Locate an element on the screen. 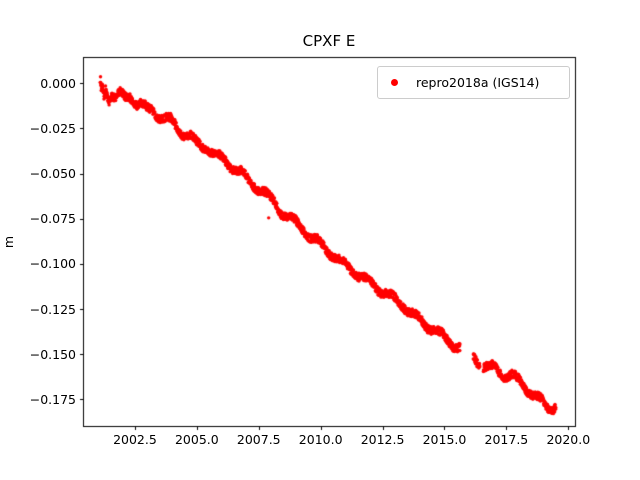 The height and width of the screenshot is (480, 640). x-tick-label: 2020.0 is located at coordinates (568, 439).